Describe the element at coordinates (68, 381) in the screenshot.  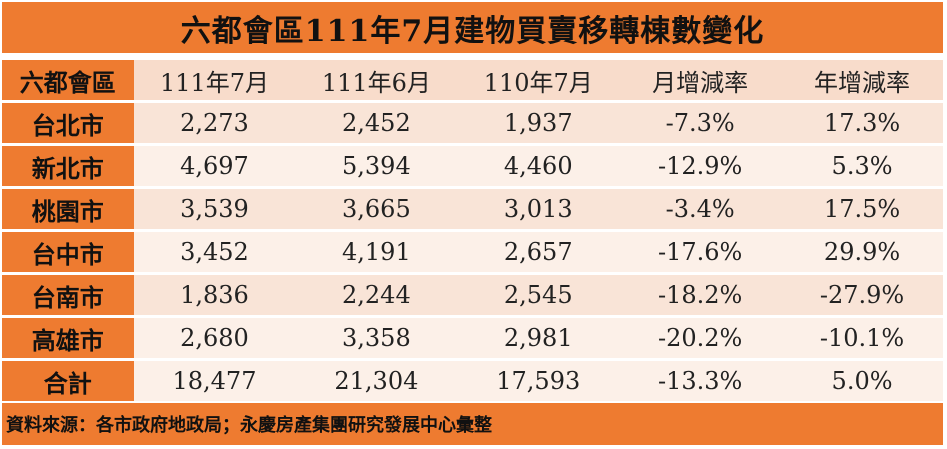
I see `row-label: 合計` at that location.